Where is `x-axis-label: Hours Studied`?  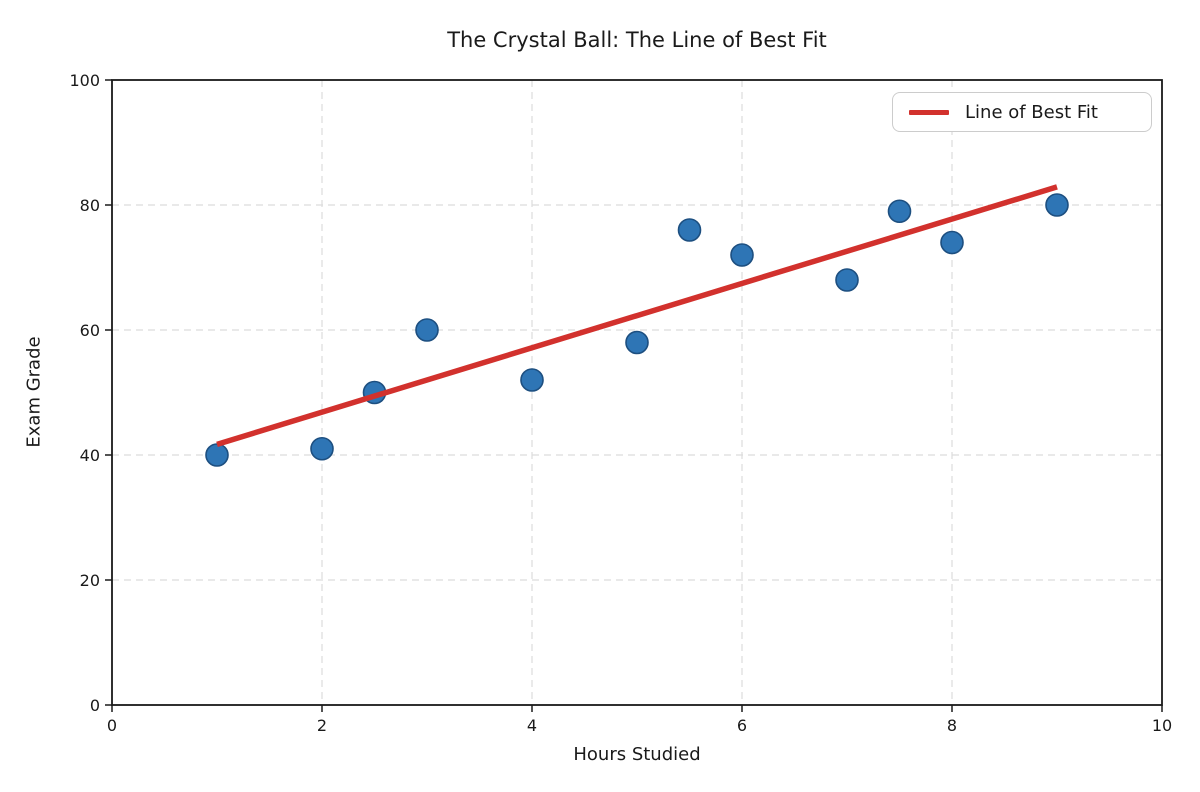
x-axis-label: Hours Studied is located at coordinates (637, 754).